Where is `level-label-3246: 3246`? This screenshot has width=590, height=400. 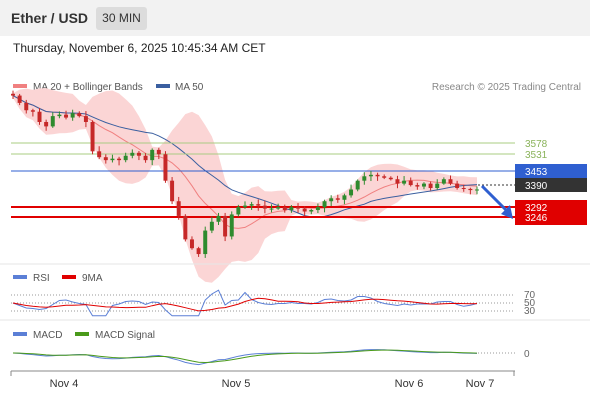
level-label-3246: 3246 is located at coordinates (536, 218).